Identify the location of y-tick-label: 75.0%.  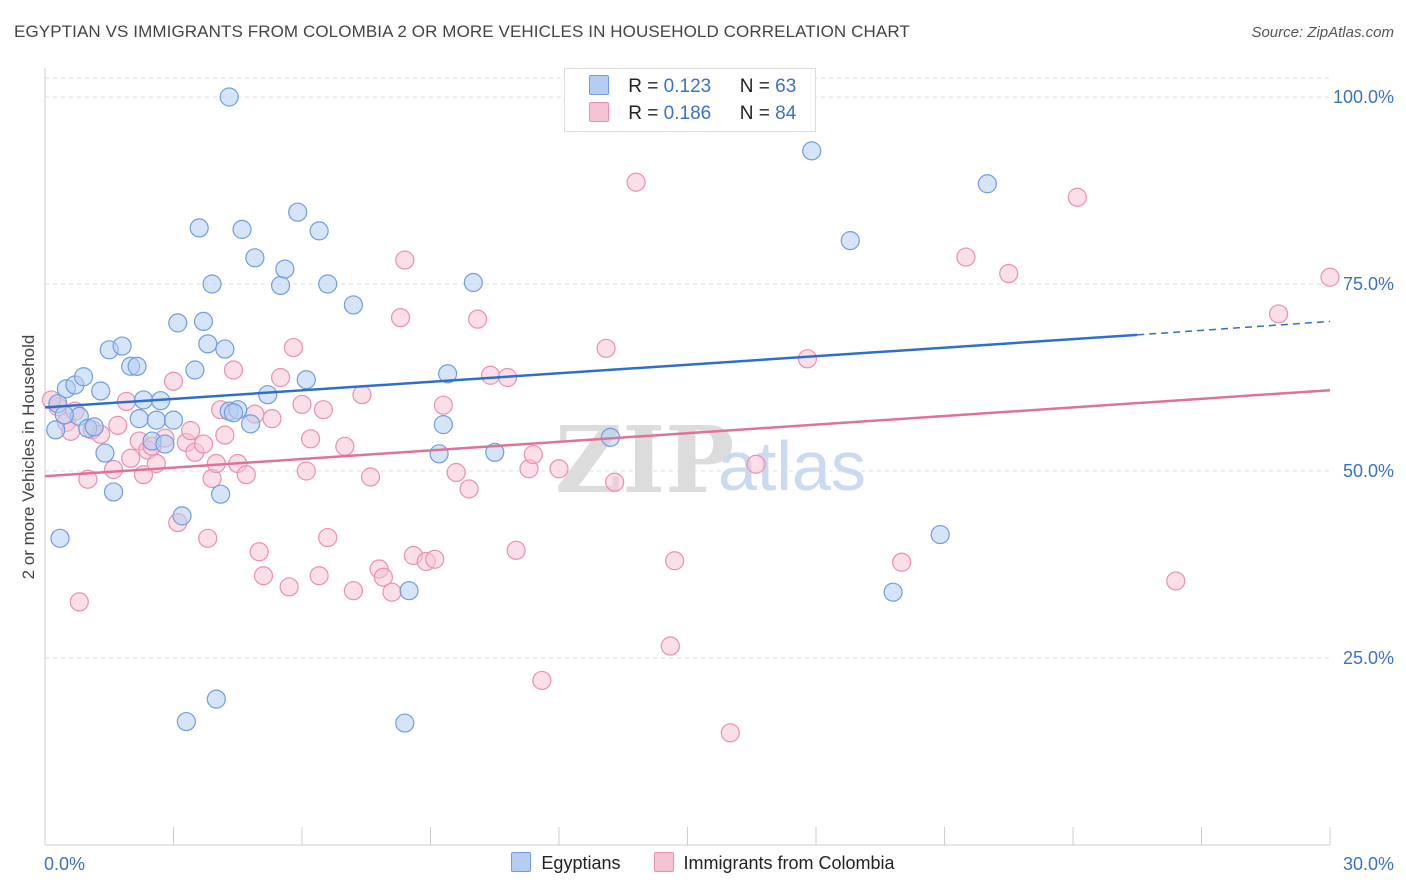
(1368, 284).